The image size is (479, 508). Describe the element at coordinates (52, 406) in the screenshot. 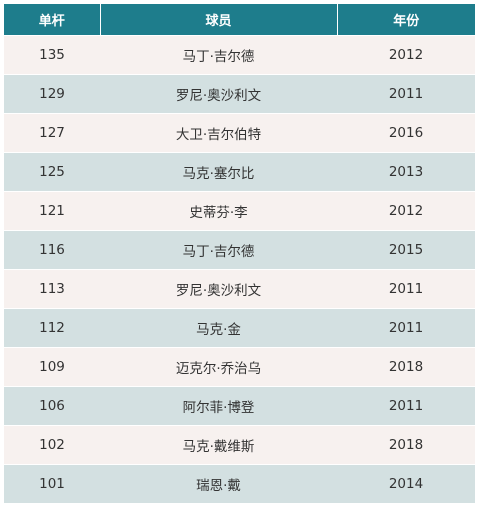

I see `cell-score: 106` at that location.